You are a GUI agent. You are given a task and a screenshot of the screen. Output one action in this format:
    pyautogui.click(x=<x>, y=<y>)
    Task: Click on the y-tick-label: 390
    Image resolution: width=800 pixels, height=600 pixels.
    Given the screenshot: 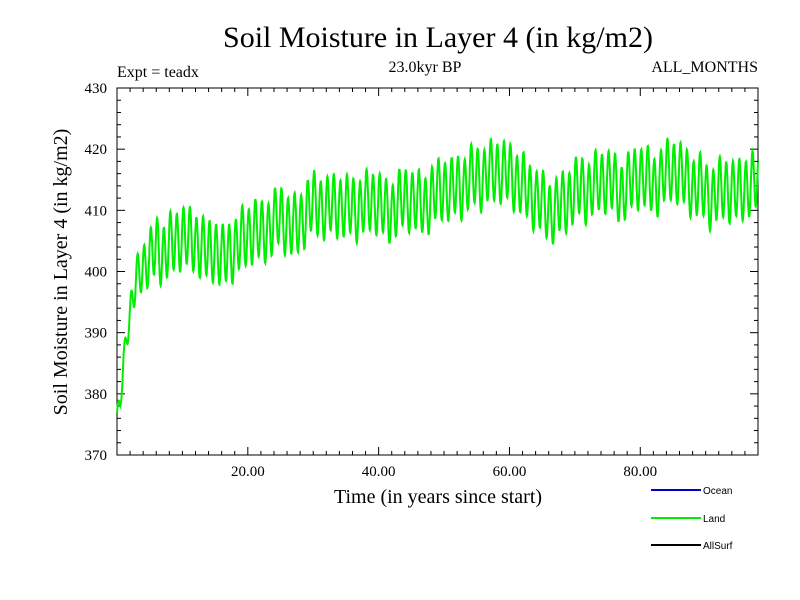 What is the action you would take?
    pyautogui.click(x=96, y=334)
    